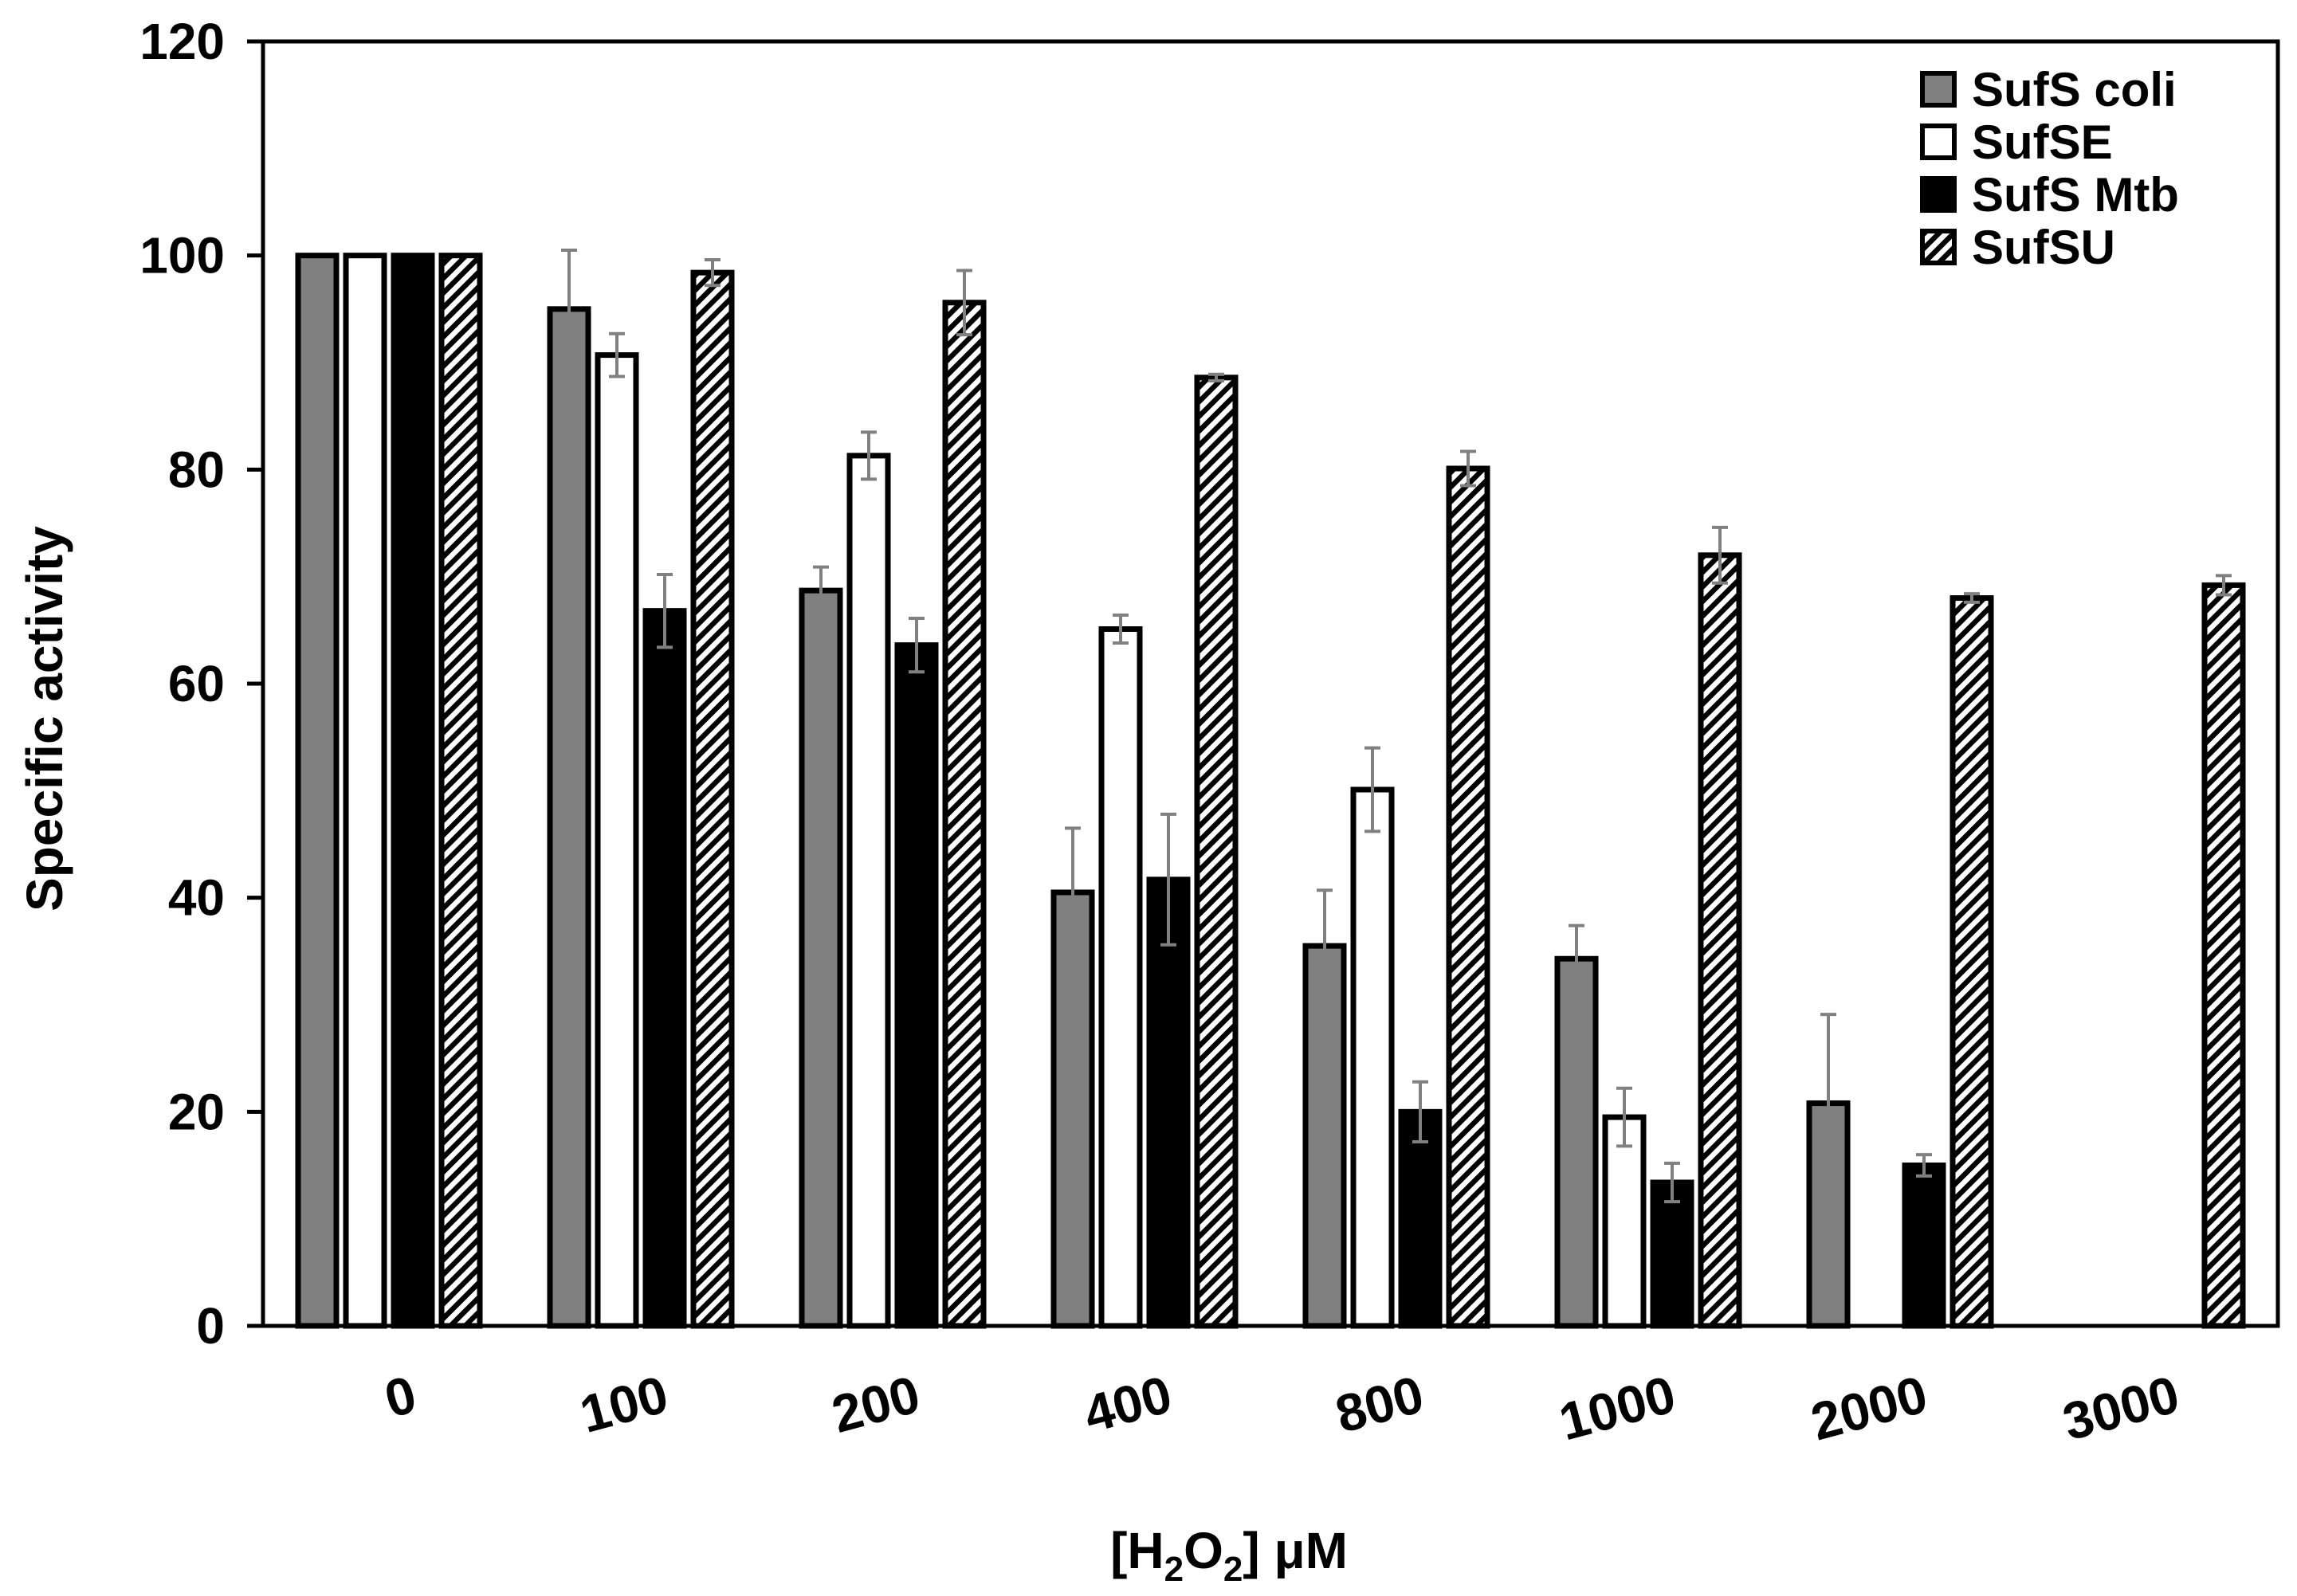 The width and height of the screenshot is (2297, 1596). What do you see at coordinates (196, 898) in the screenshot?
I see `y-tick-label-40: 40` at bounding box center [196, 898].